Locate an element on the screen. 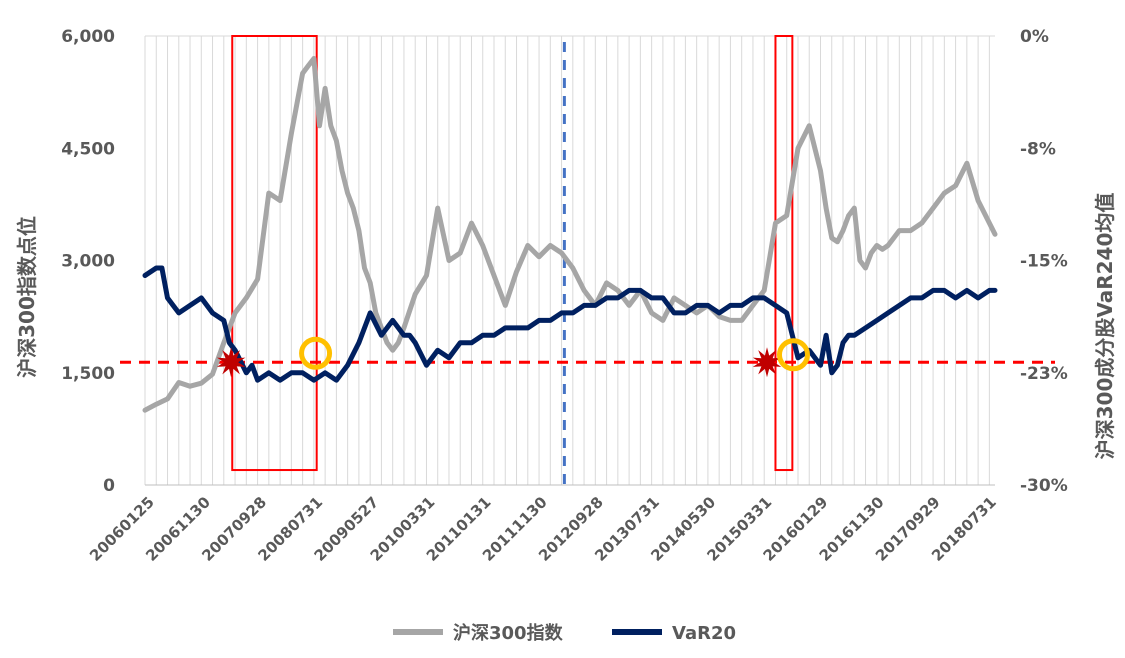  y-left-axis-title: 沪深300指数点位 is located at coordinates (27, 297).